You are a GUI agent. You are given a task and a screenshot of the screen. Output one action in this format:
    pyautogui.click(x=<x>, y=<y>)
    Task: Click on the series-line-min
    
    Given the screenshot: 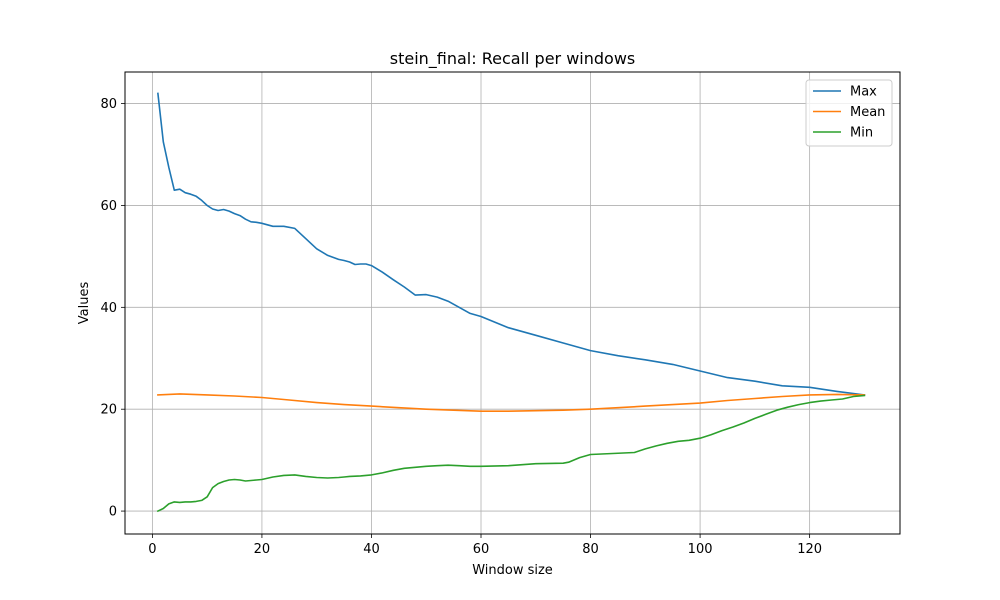 What is the action you would take?
    pyautogui.click(x=511, y=453)
    